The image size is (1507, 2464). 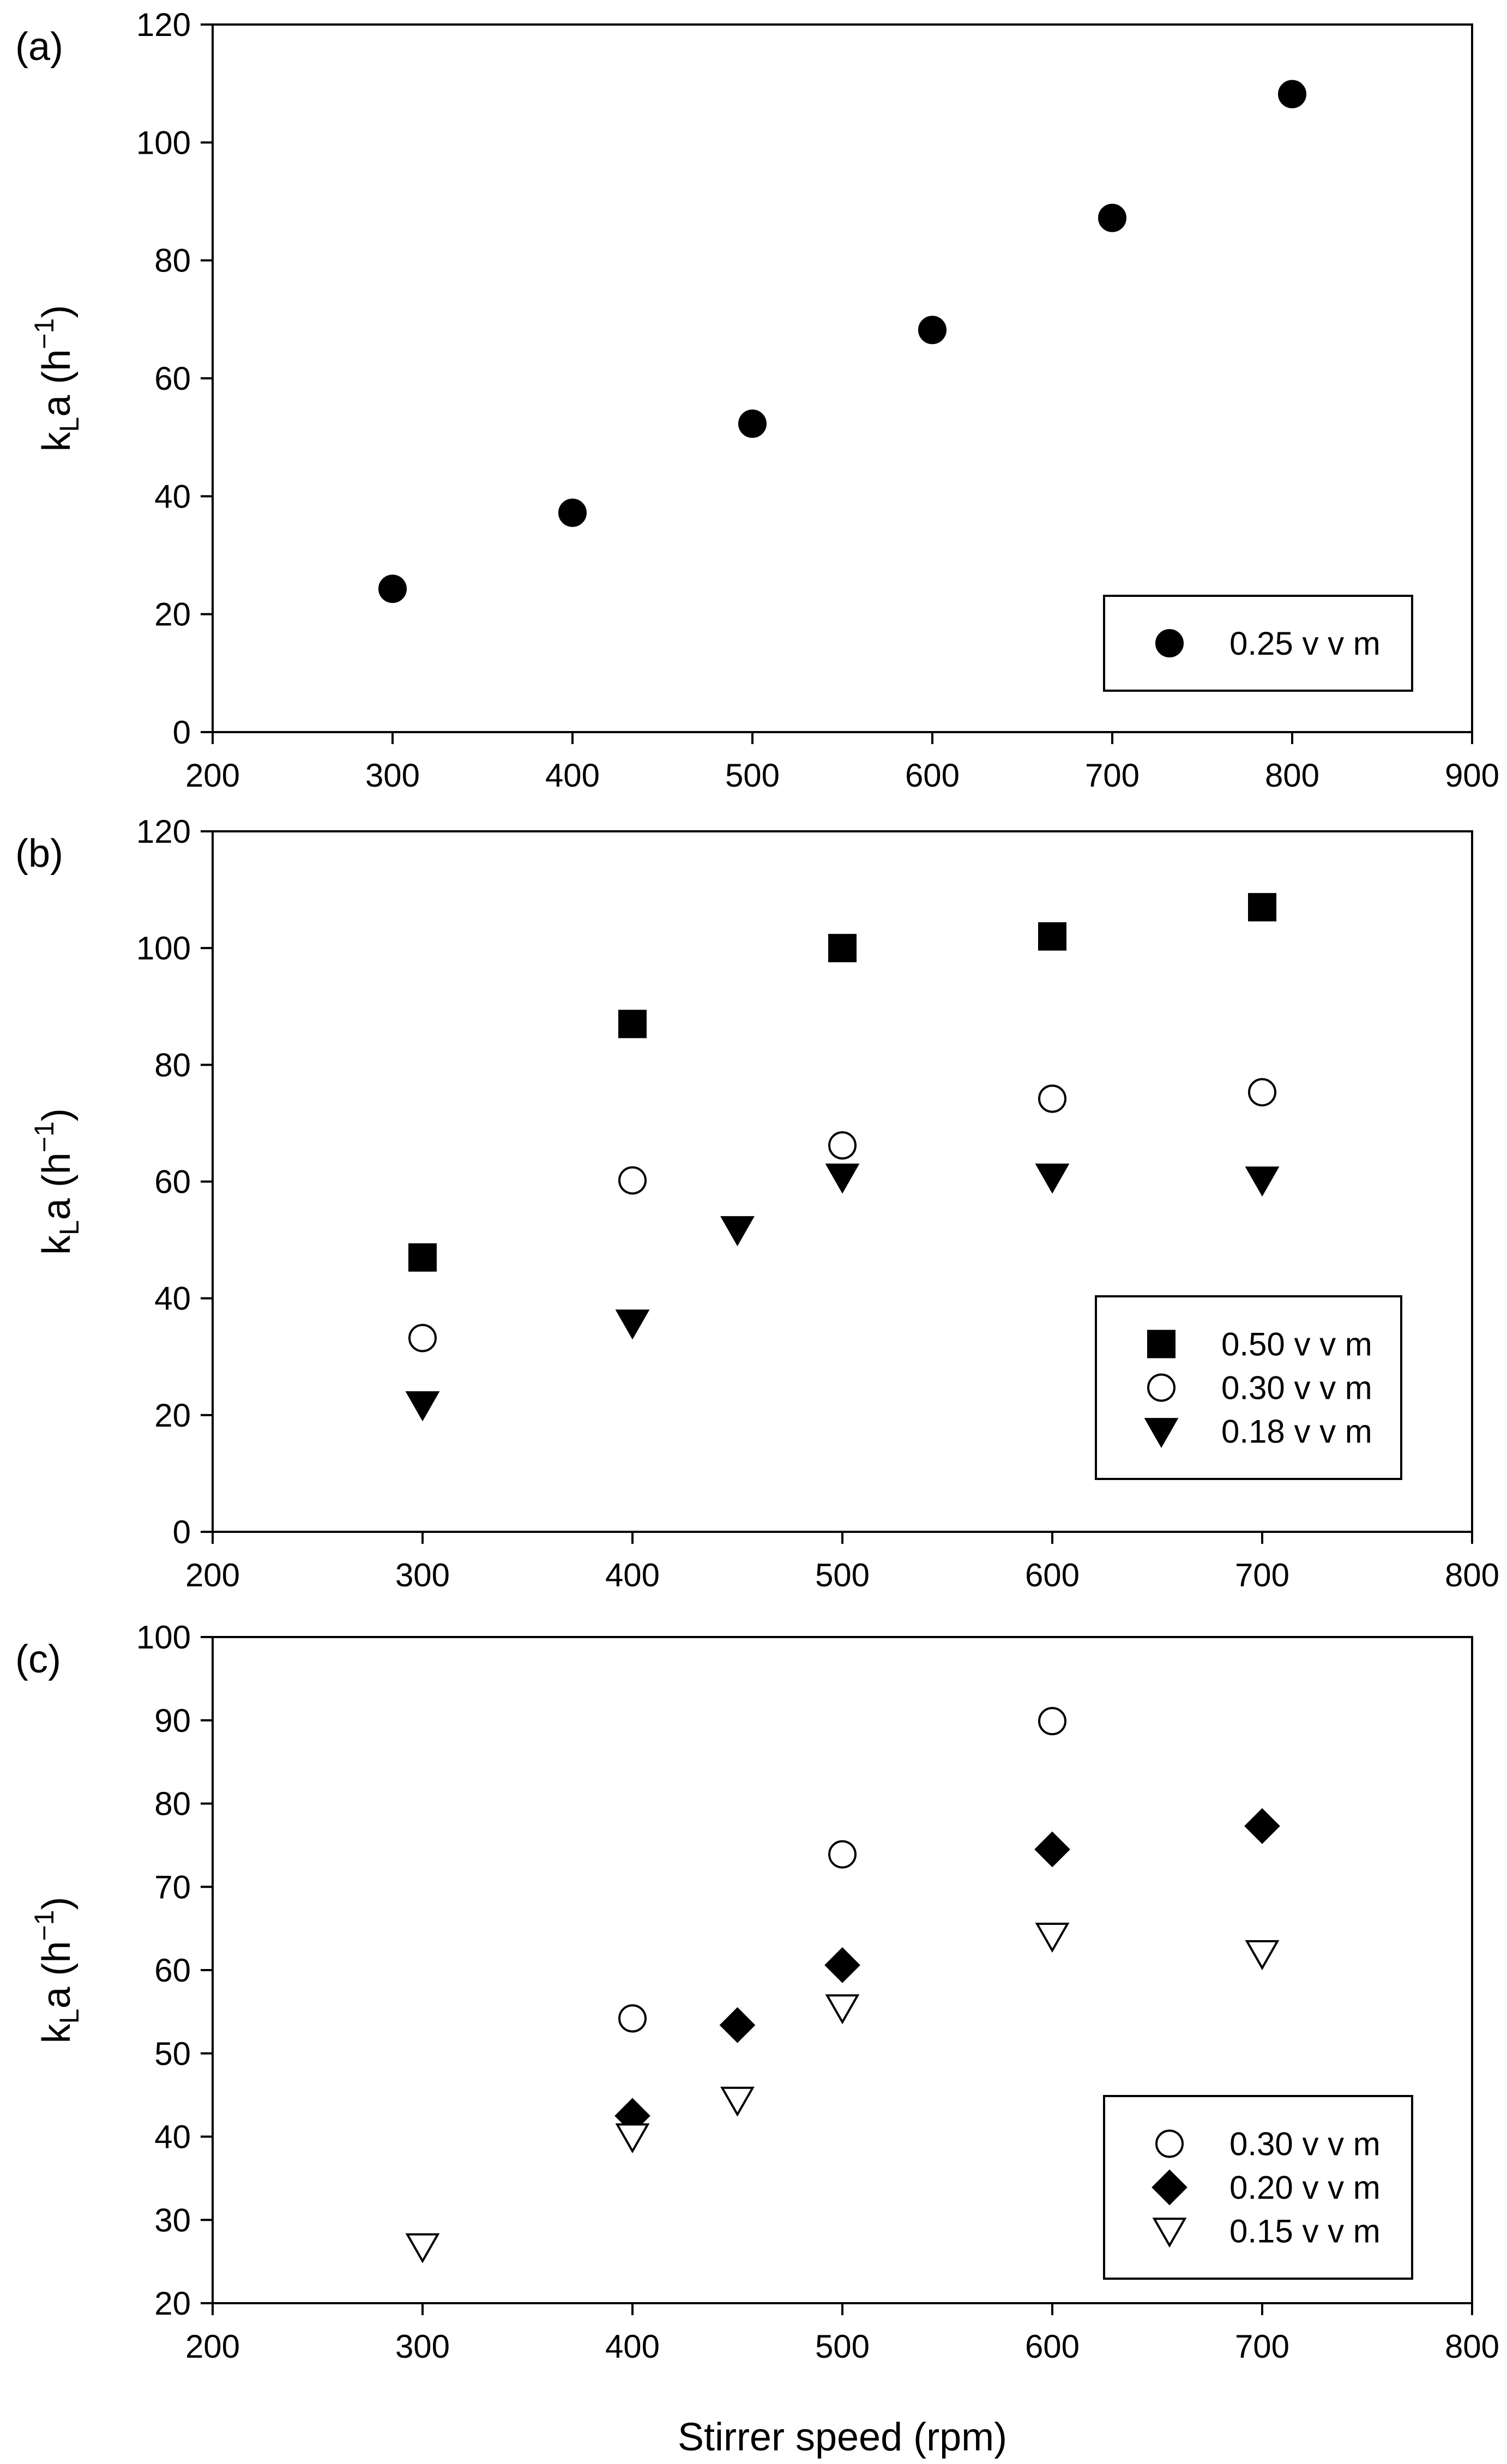 I want to click on panel-label: (c), so click(x=38, y=1660).